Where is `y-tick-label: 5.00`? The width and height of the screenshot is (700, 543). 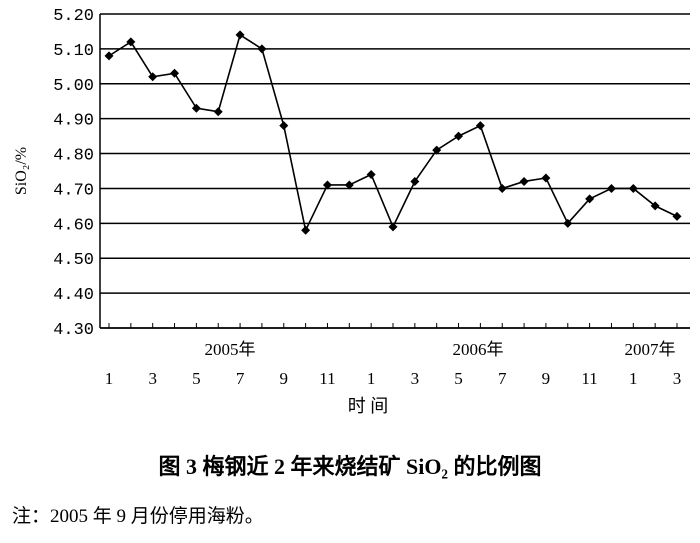
y-tick-label: 5.00 is located at coordinates (73, 86).